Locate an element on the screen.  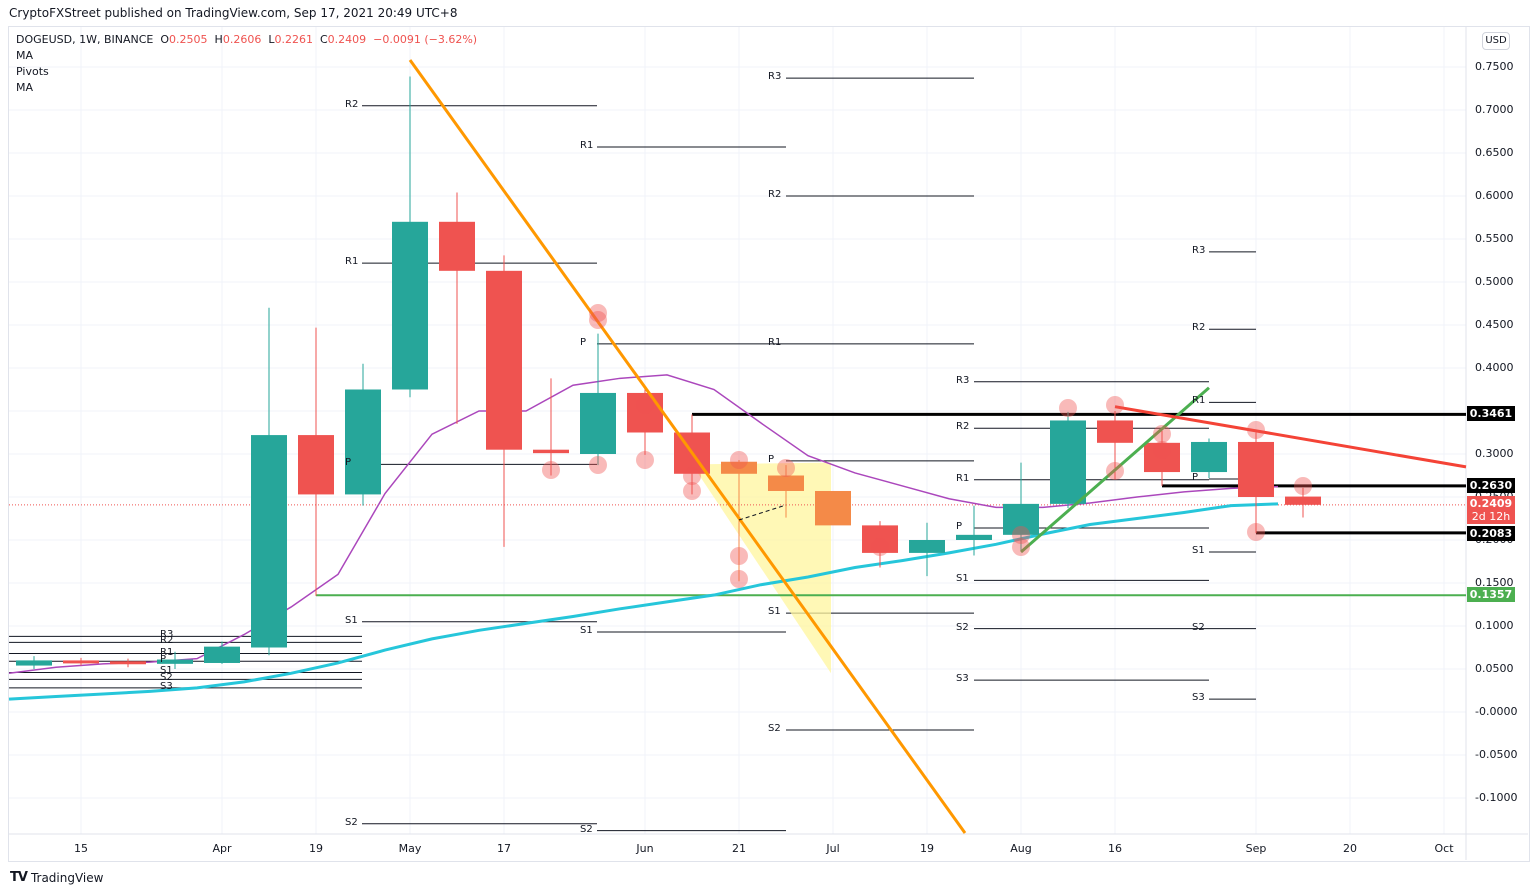
pivot-label-R3: R3 is located at coordinates (167, 635).